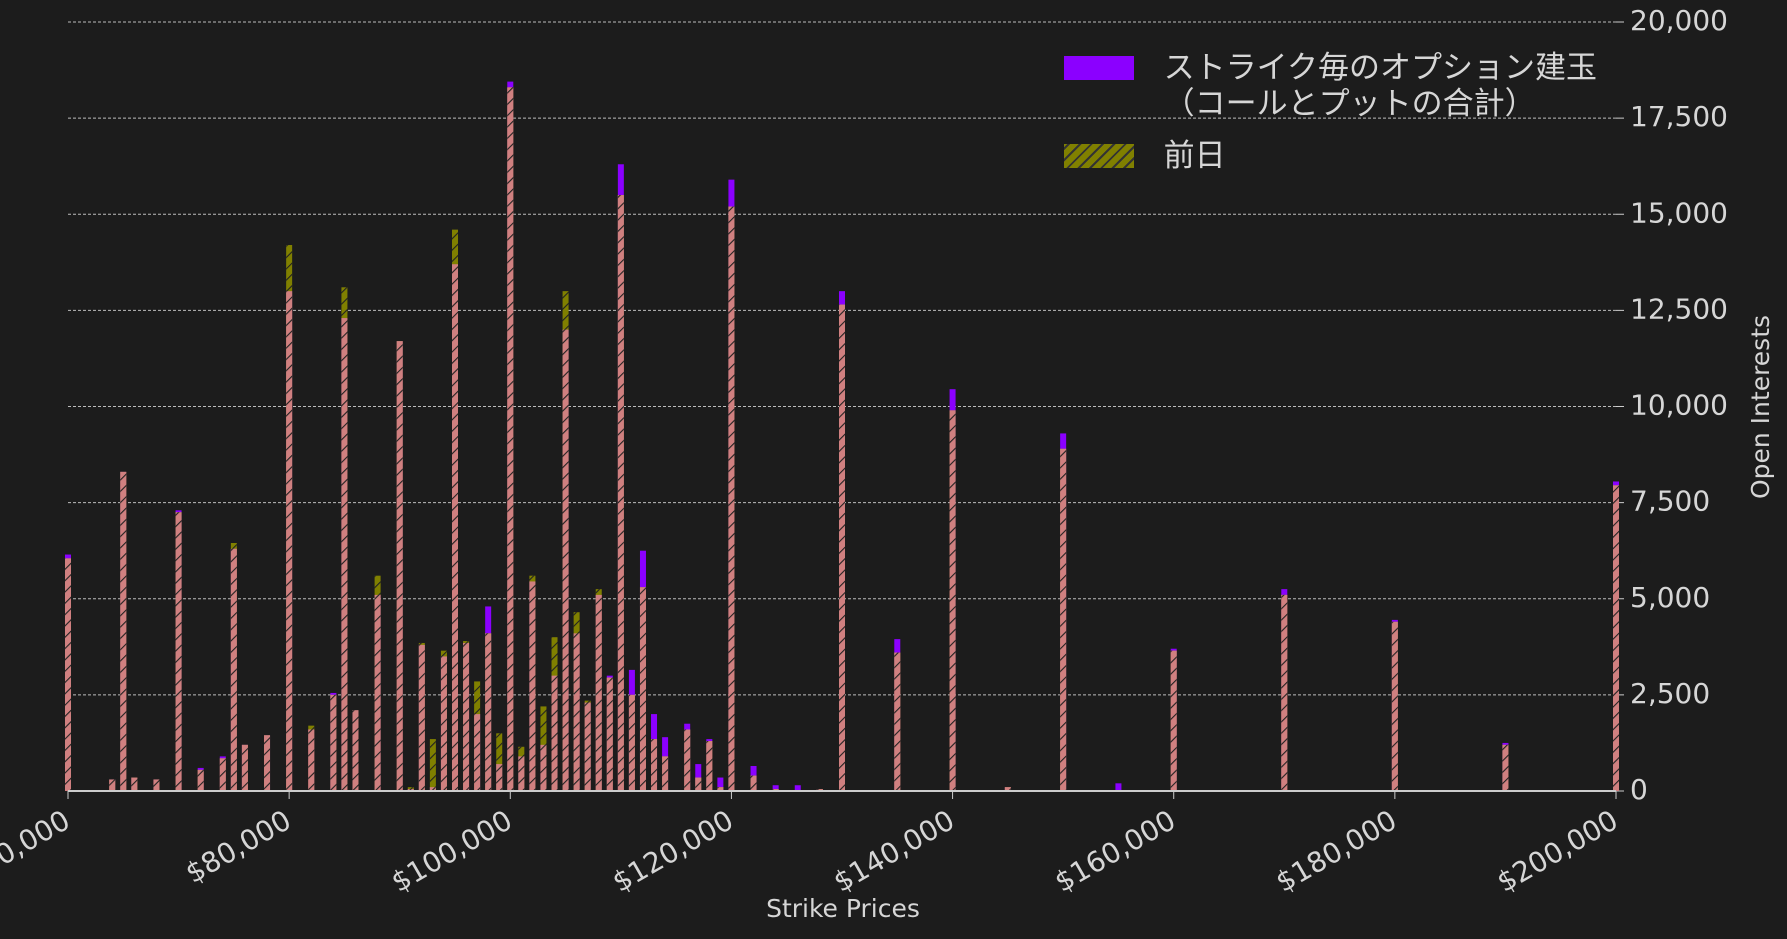 The height and width of the screenshot is (939, 1787). I want to click on x-tick-label: $180,000, so click(1336, 850).